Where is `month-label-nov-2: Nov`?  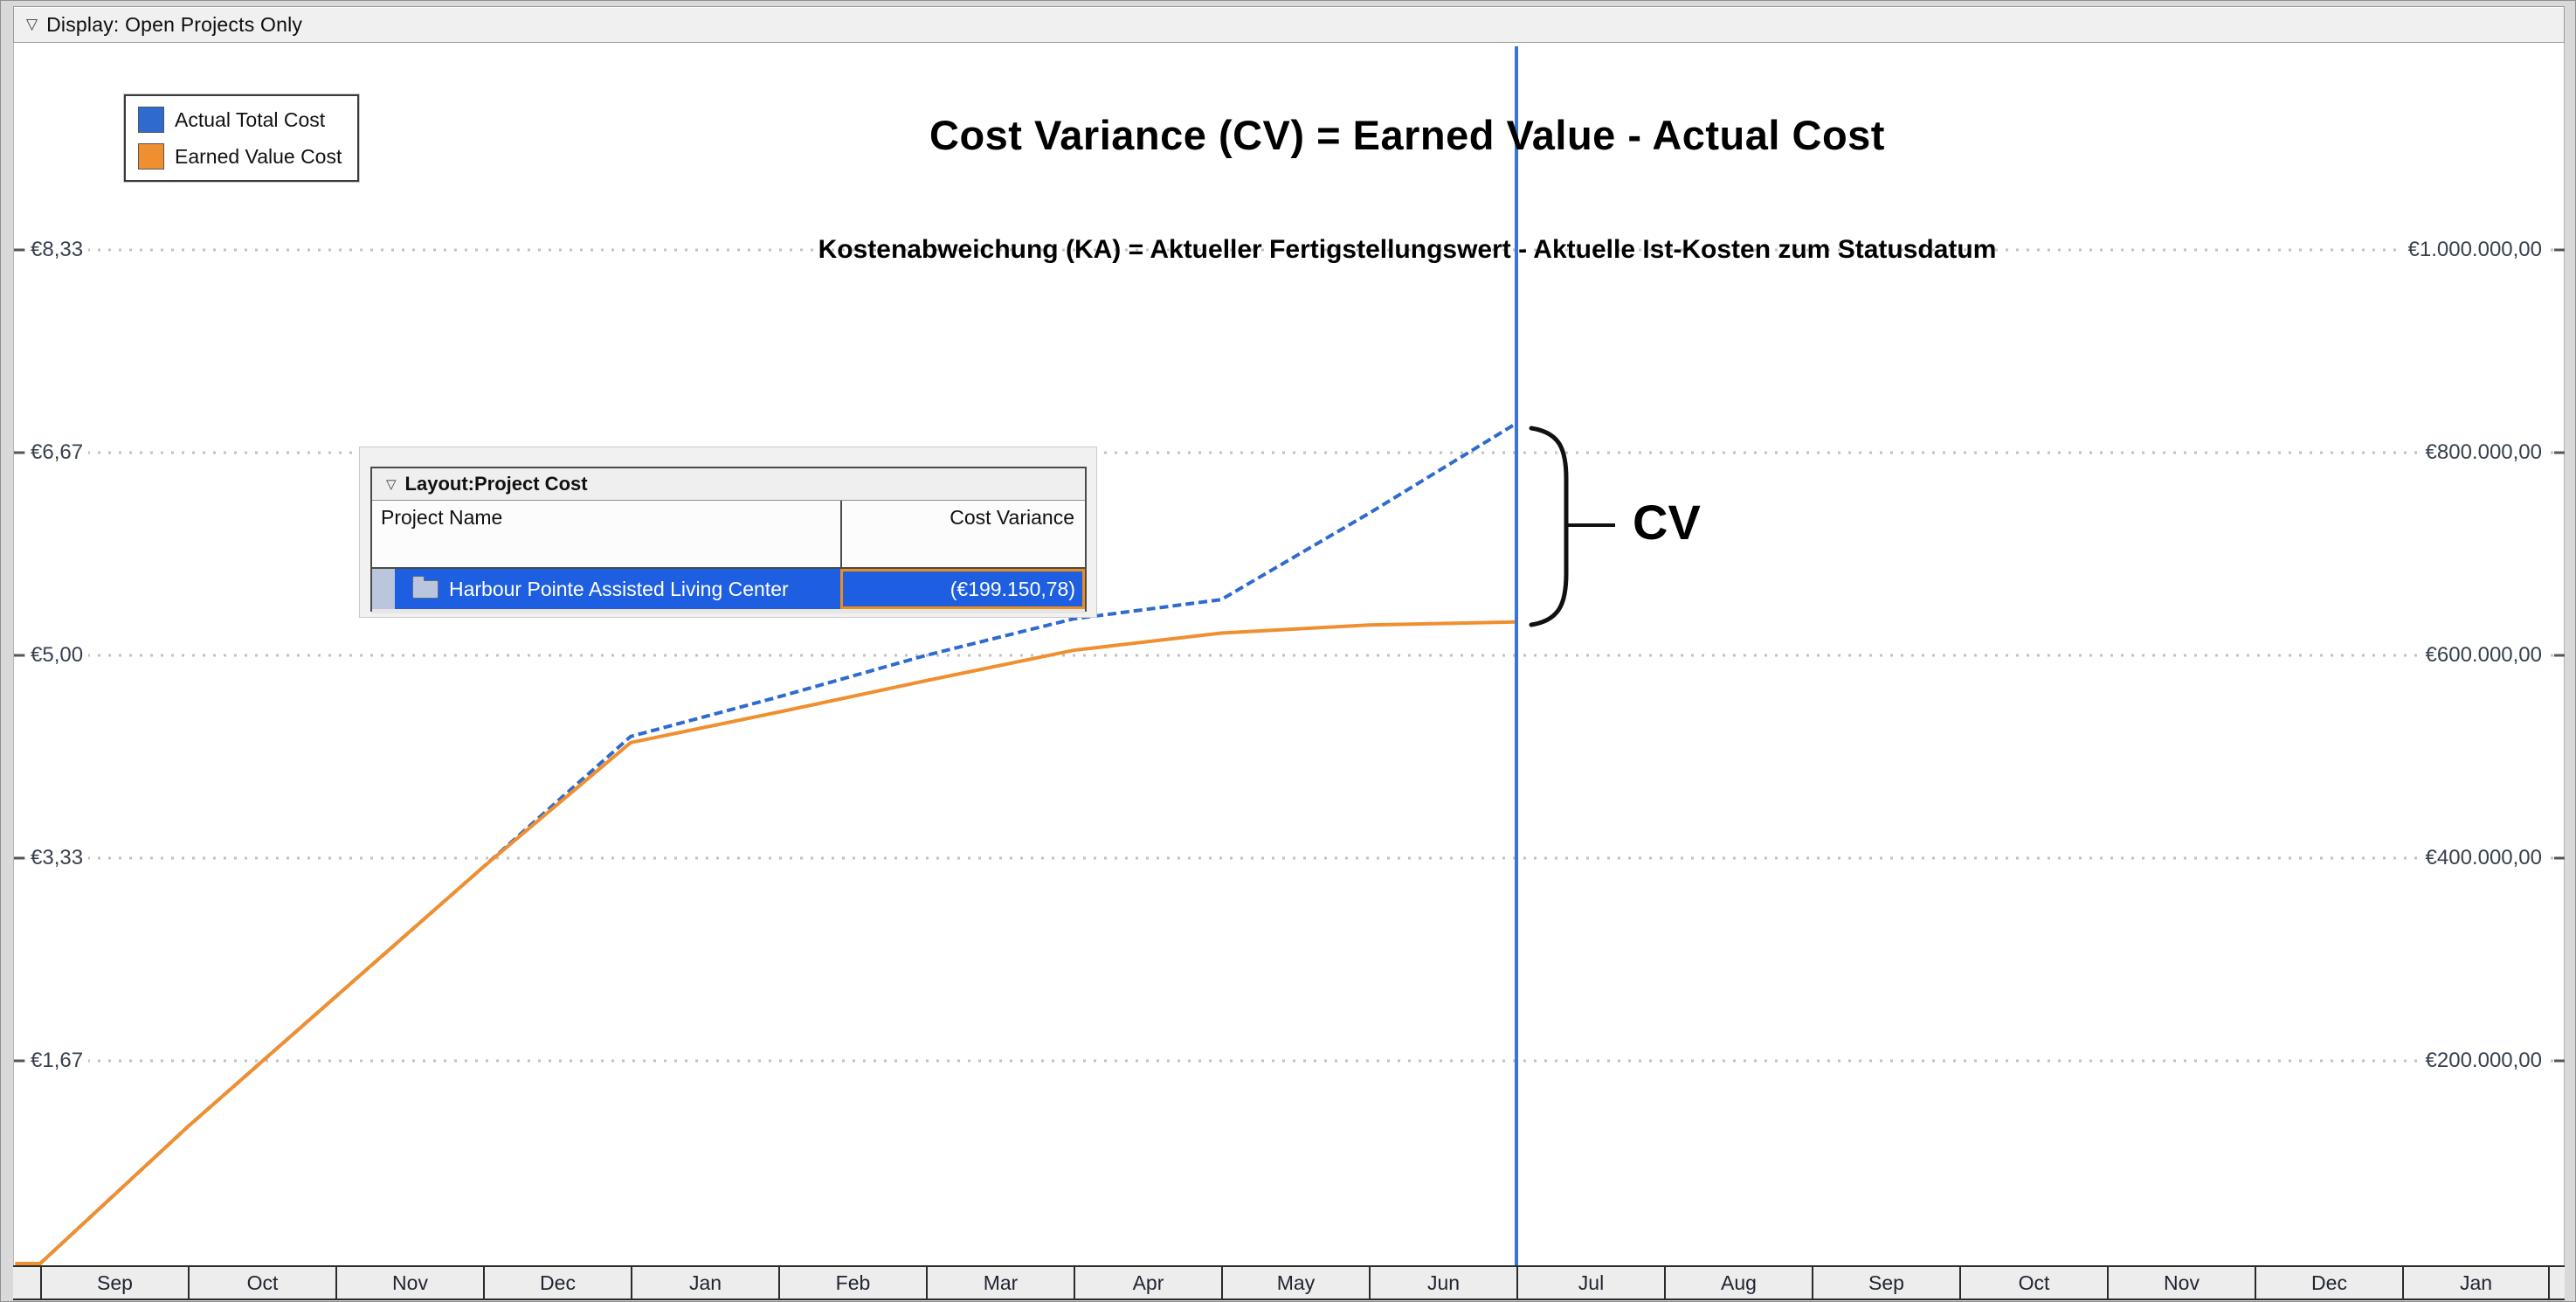
month-label-nov-2: Nov is located at coordinates (409, 1283).